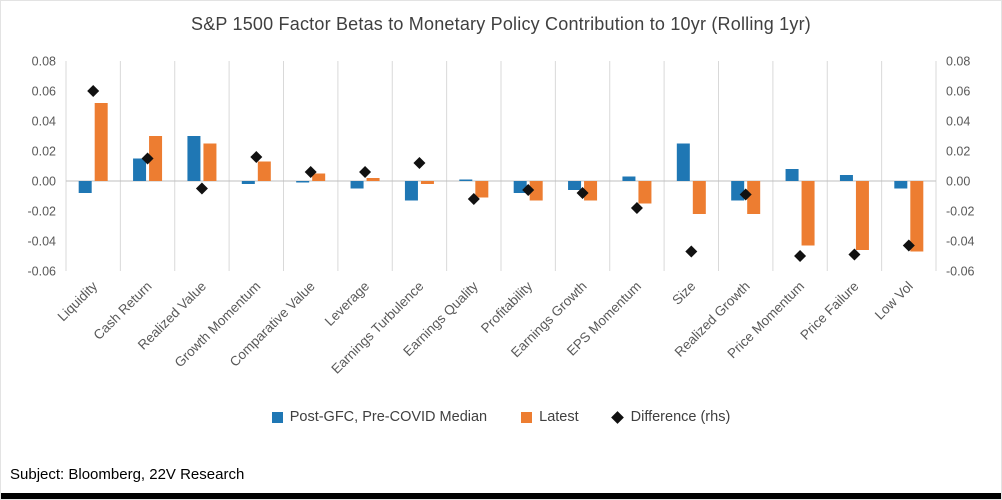 The width and height of the screenshot is (1002, 500). What do you see at coordinates (894, 301) in the screenshot?
I see `category-label: Low Vol` at bounding box center [894, 301].